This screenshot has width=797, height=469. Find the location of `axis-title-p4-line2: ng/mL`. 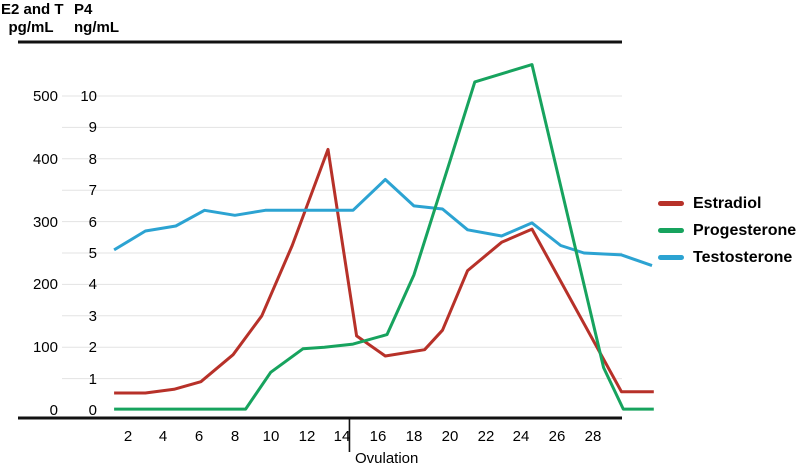

axis-title-p4-line2: ng/mL is located at coordinates (96, 27).